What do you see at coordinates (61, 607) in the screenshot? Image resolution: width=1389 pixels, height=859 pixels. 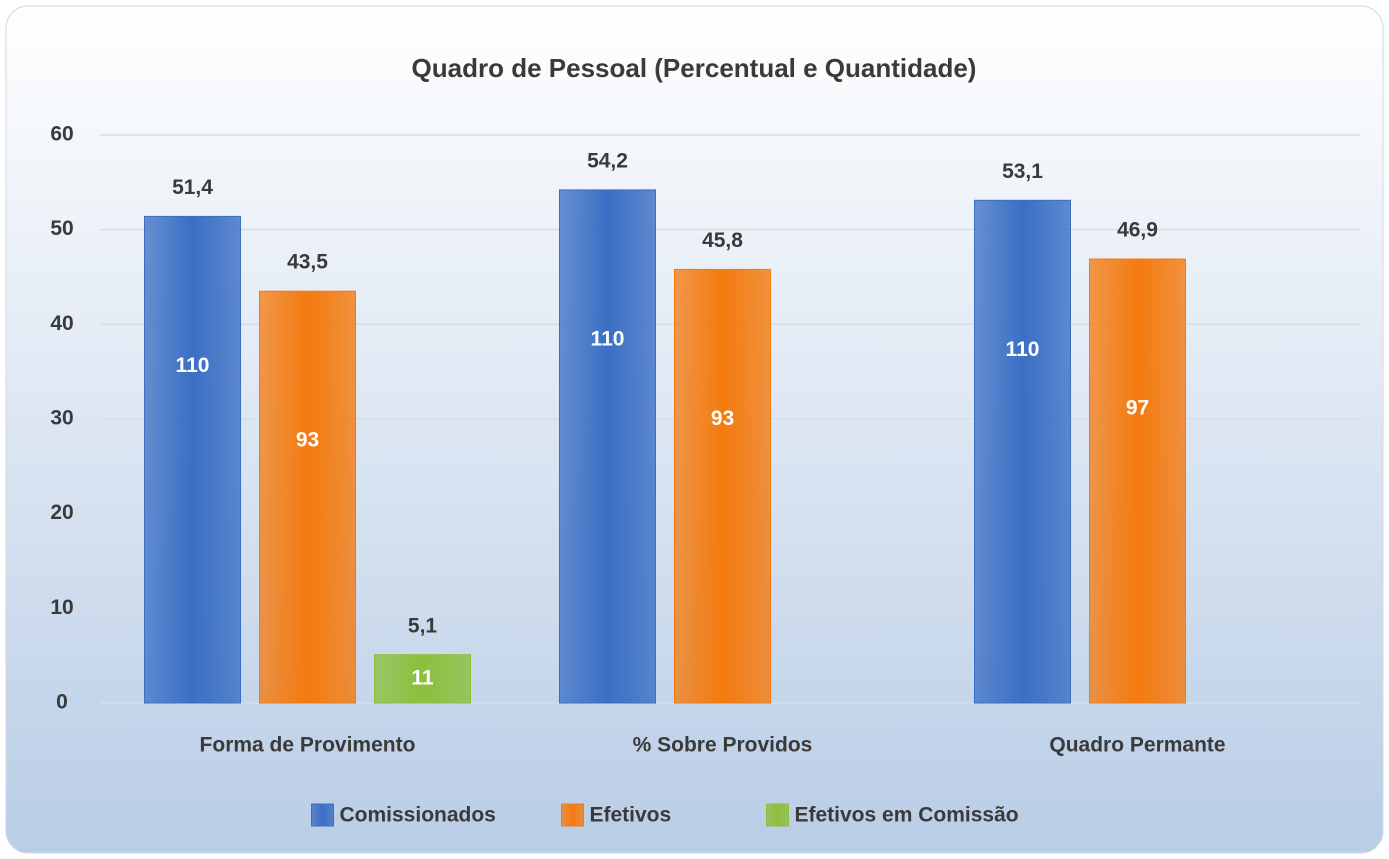 I see `y-tick-label: 10` at bounding box center [61, 607].